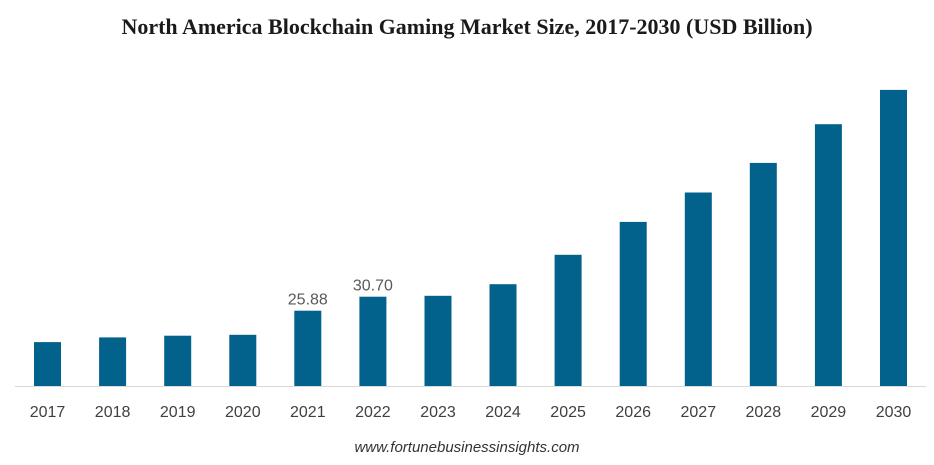 The width and height of the screenshot is (934, 465). What do you see at coordinates (48, 412) in the screenshot?
I see `x-tick-label-2017: 2017` at bounding box center [48, 412].